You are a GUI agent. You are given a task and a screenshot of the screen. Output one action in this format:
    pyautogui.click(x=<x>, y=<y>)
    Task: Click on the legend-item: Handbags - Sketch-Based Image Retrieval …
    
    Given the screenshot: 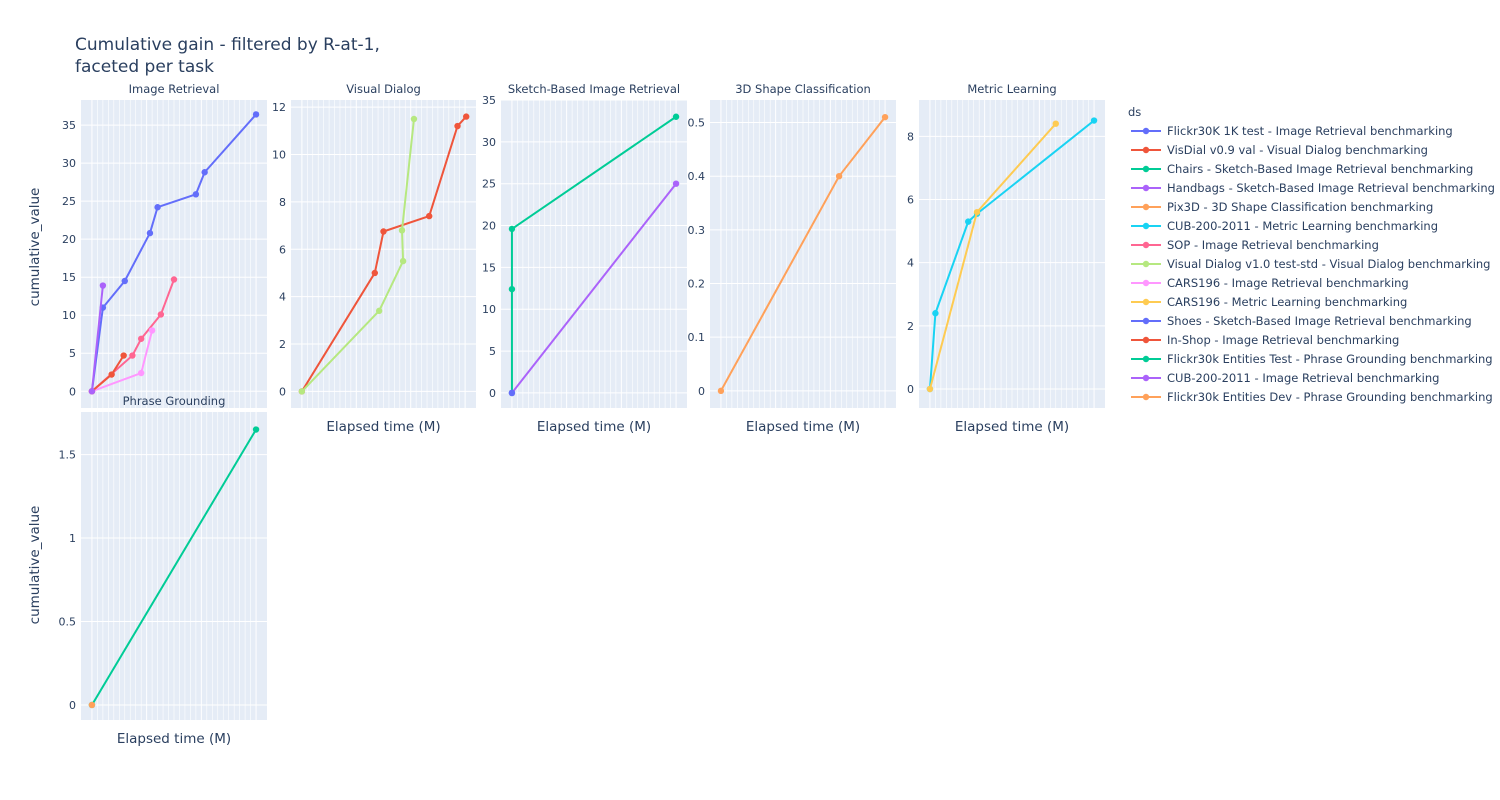 What is the action you would take?
    pyautogui.click(x=1313, y=188)
    